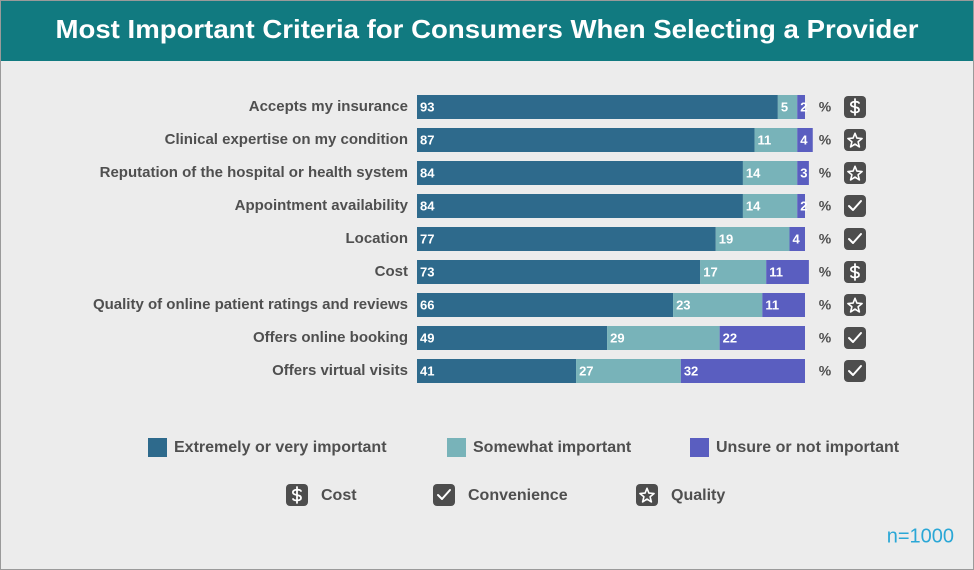 The width and height of the screenshot is (974, 570). I want to click on value-label: 29, so click(617, 337).